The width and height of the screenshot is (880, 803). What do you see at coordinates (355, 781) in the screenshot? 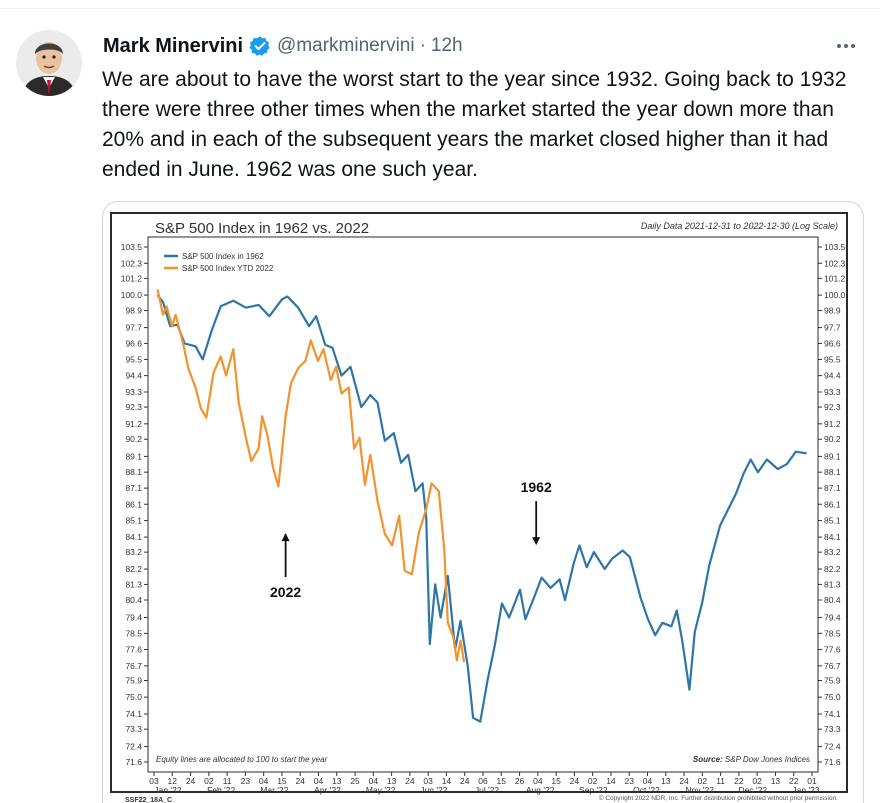
I see `x-tick-label: 25` at bounding box center [355, 781].